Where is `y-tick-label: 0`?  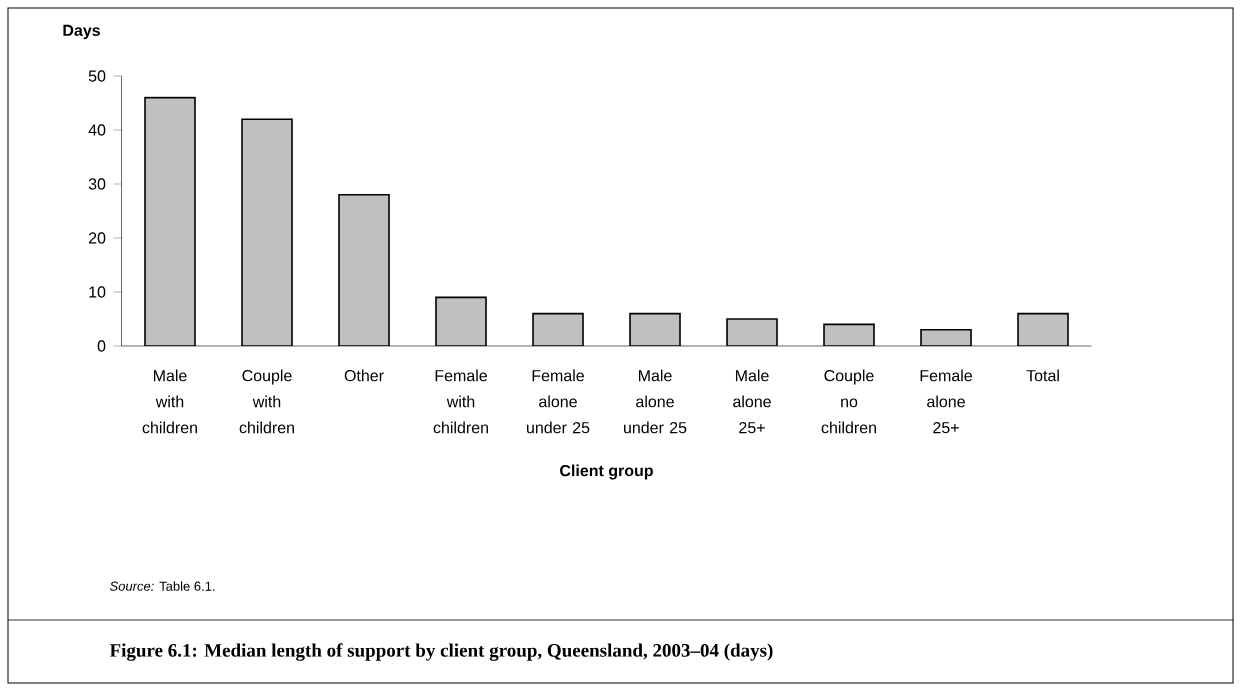 y-tick-label: 0 is located at coordinates (101, 346).